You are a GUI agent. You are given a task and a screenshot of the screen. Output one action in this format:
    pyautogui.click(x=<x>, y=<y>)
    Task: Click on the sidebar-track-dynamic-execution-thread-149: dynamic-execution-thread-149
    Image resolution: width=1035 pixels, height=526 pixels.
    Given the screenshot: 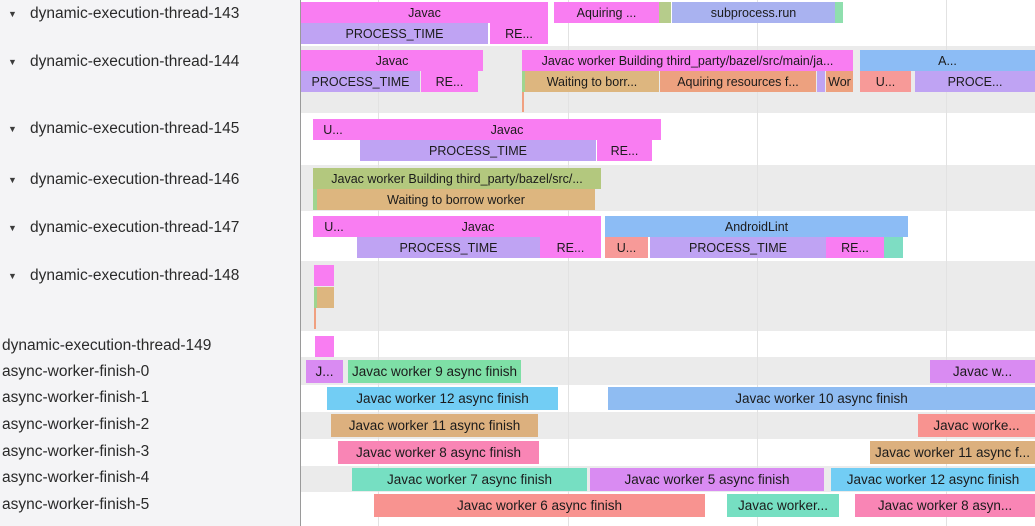 What is the action you would take?
    pyautogui.click(x=150, y=346)
    